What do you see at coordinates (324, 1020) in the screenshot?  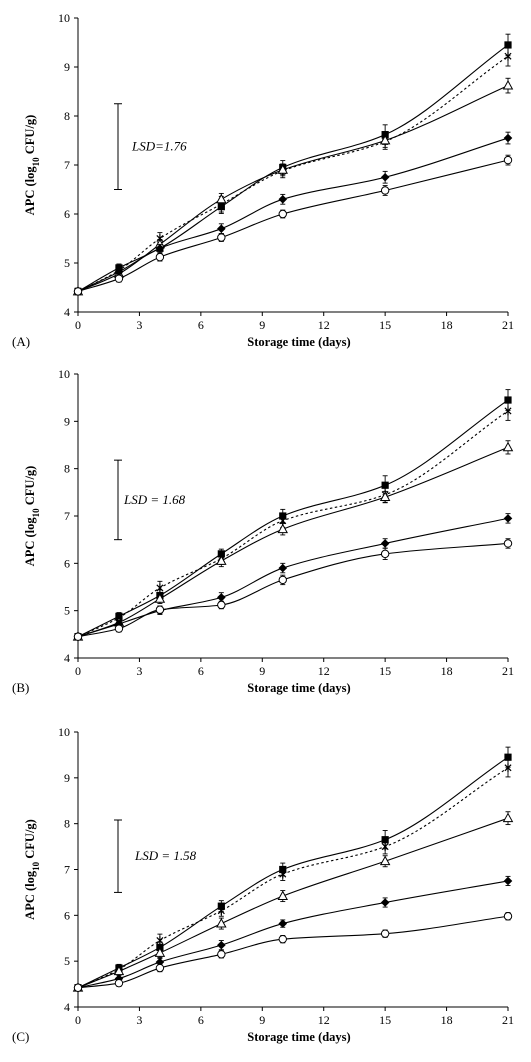 I see `x-tick-label: 12` at bounding box center [324, 1020].